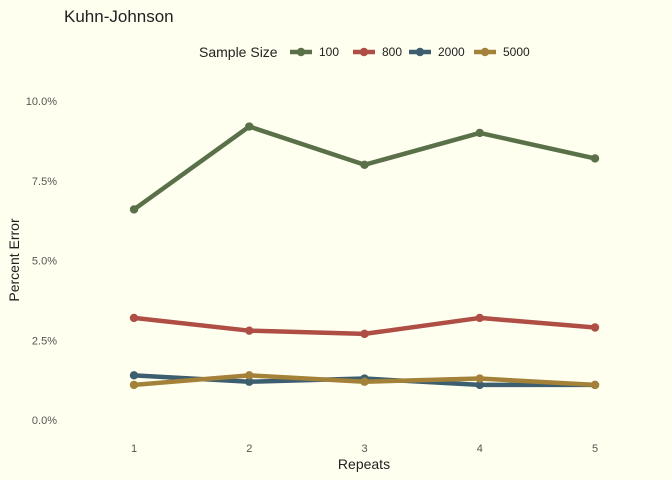 Image resolution: width=672 pixels, height=480 pixels. I want to click on legend-item-800: 800, so click(377, 52).